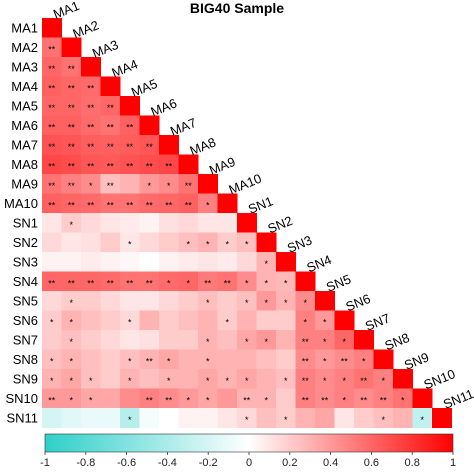  I want to click on diagonal-label: MA7, so click(183, 127).